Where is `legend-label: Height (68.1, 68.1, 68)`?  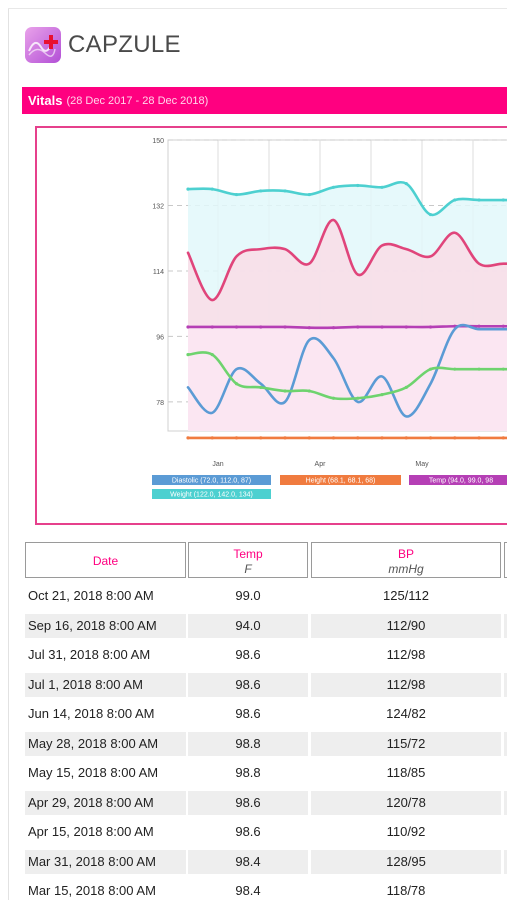
legend-label: Height (68.1, 68.1, 68) is located at coordinates (341, 481).